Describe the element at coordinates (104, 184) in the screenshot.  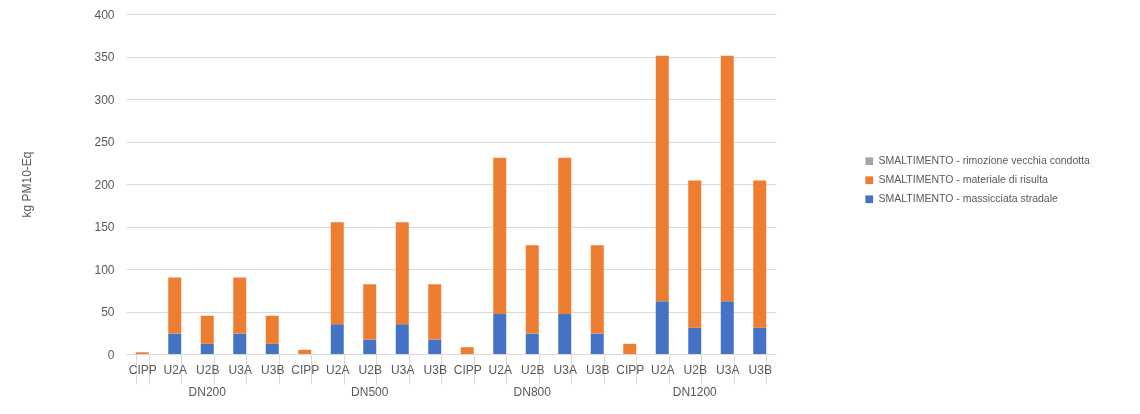
I see `y-tick-label: 200` at that location.